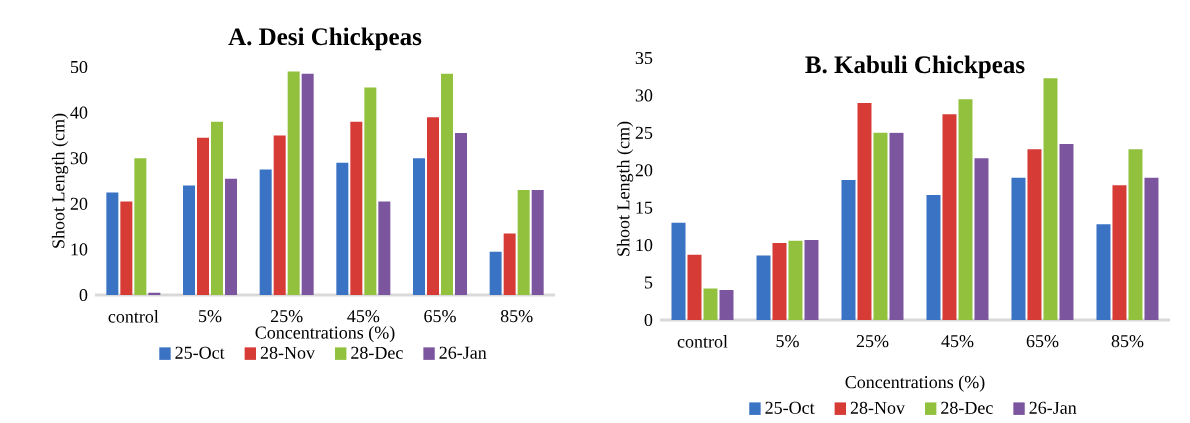 Image resolution: width=1190 pixels, height=423 pixels. What do you see at coordinates (648, 282) in the screenshot?
I see `y-tick-label: 5` at bounding box center [648, 282].